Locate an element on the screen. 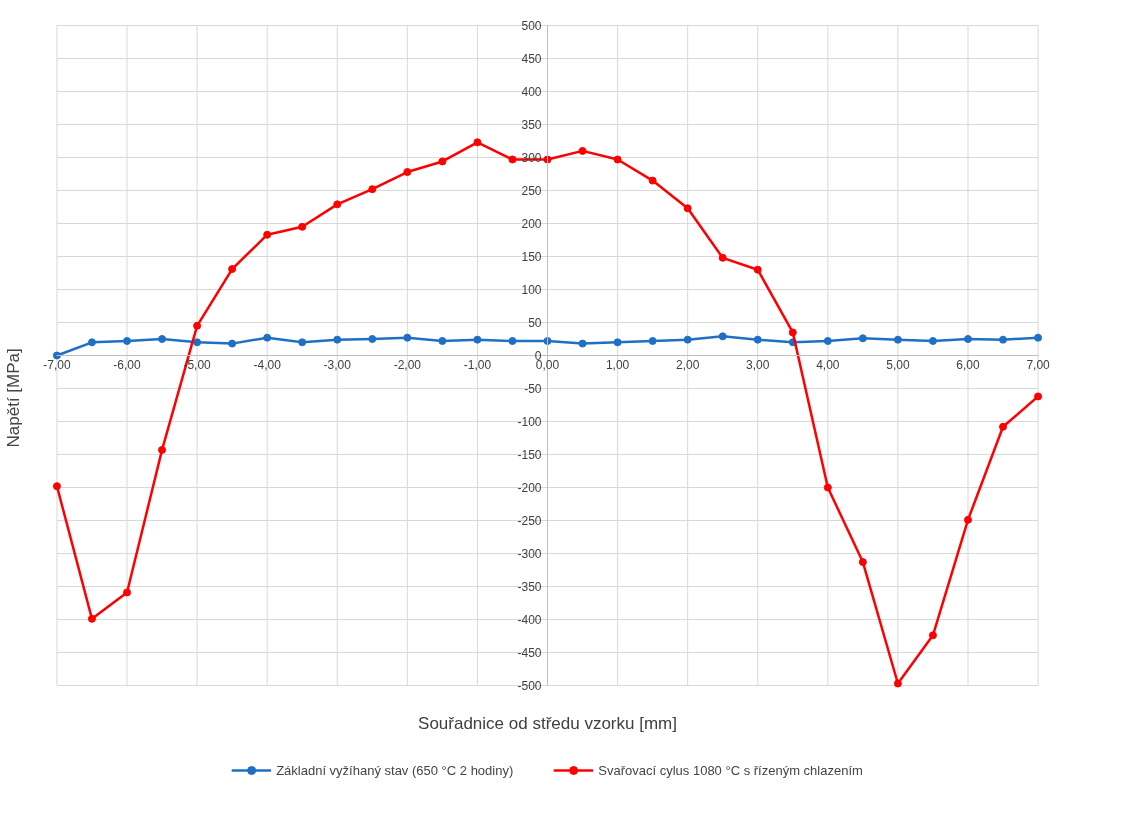 This screenshot has width=1129, height=814. y-tick-label: 450 is located at coordinates (531, 59).